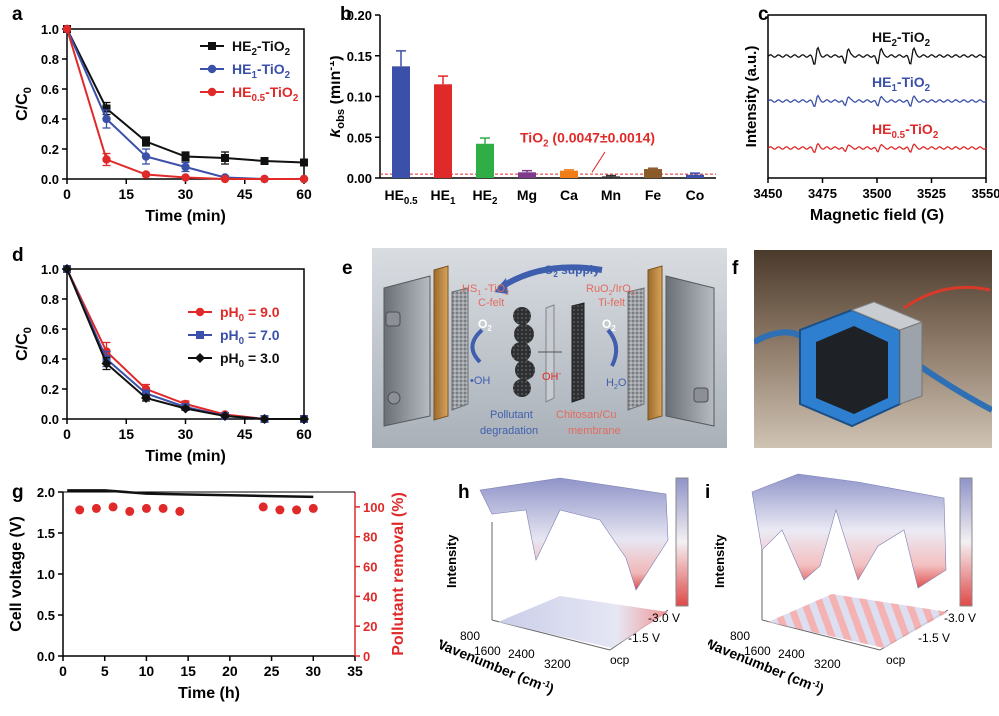 This screenshot has height=716, width=999. I want to click on g-ytick2-label: 40, so click(370, 596).